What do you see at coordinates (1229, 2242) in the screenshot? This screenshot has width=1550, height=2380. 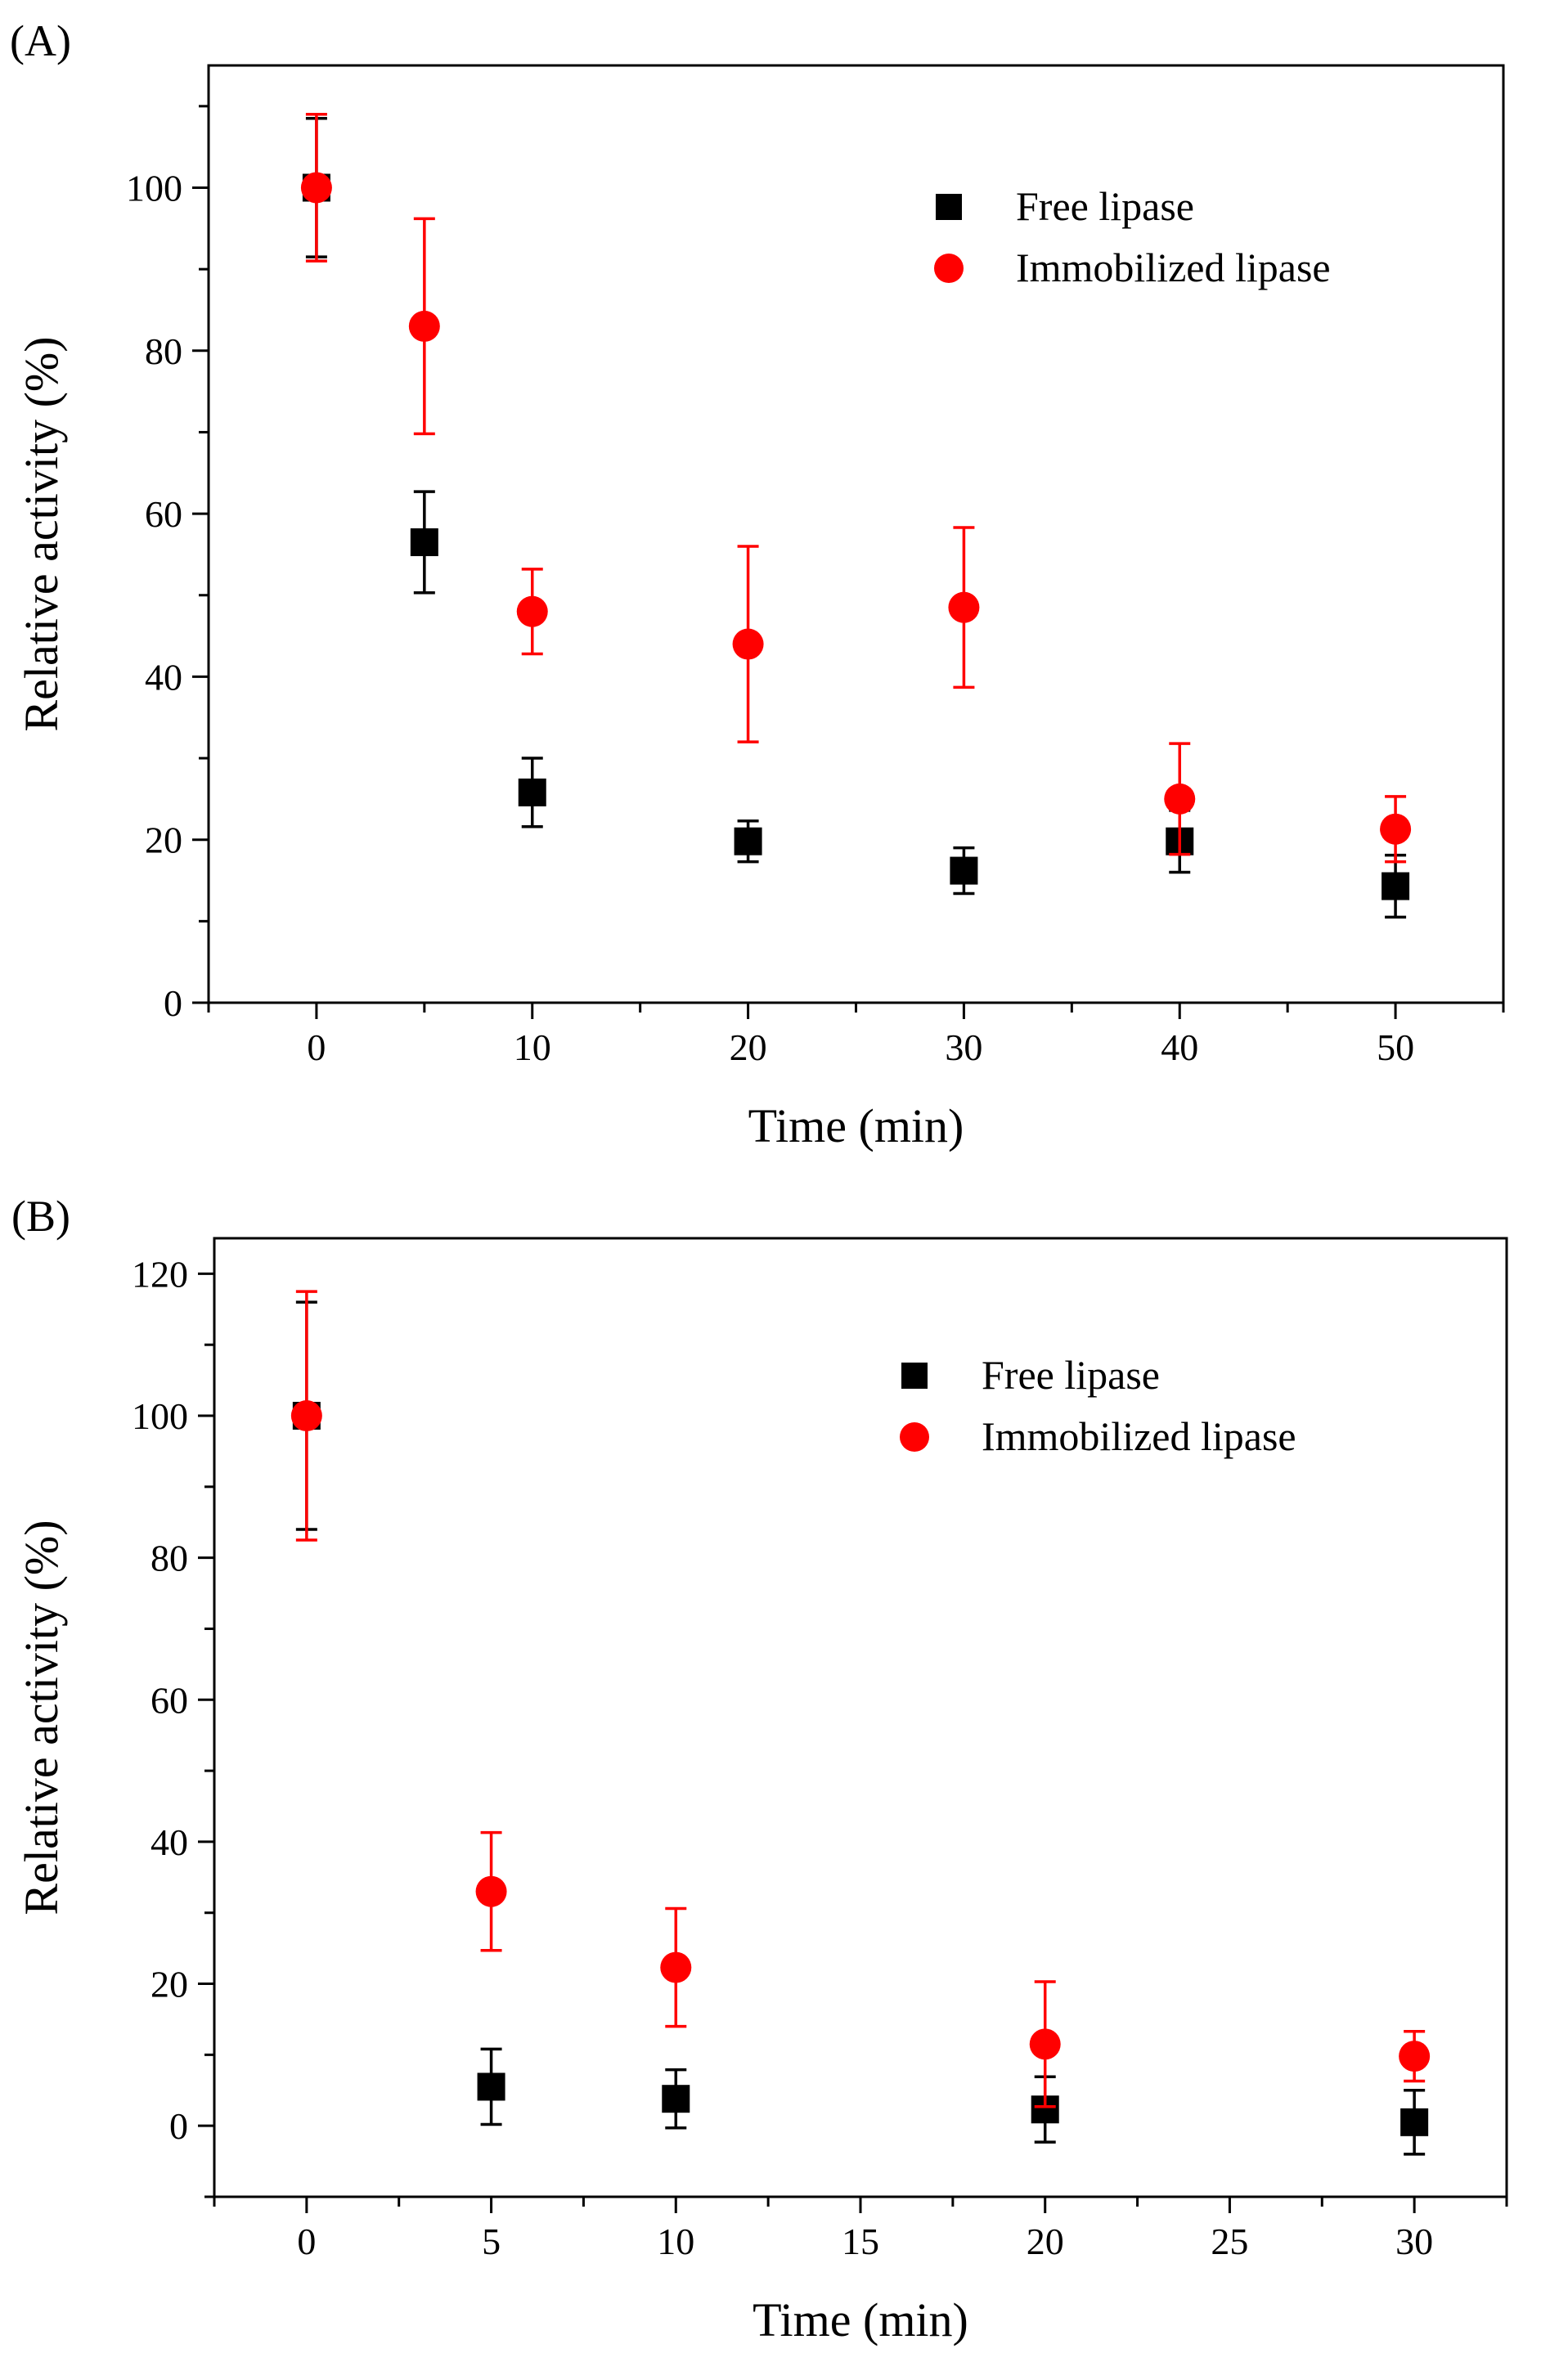 I see `x-tick-label: 25` at bounding box center [1229, 2242].